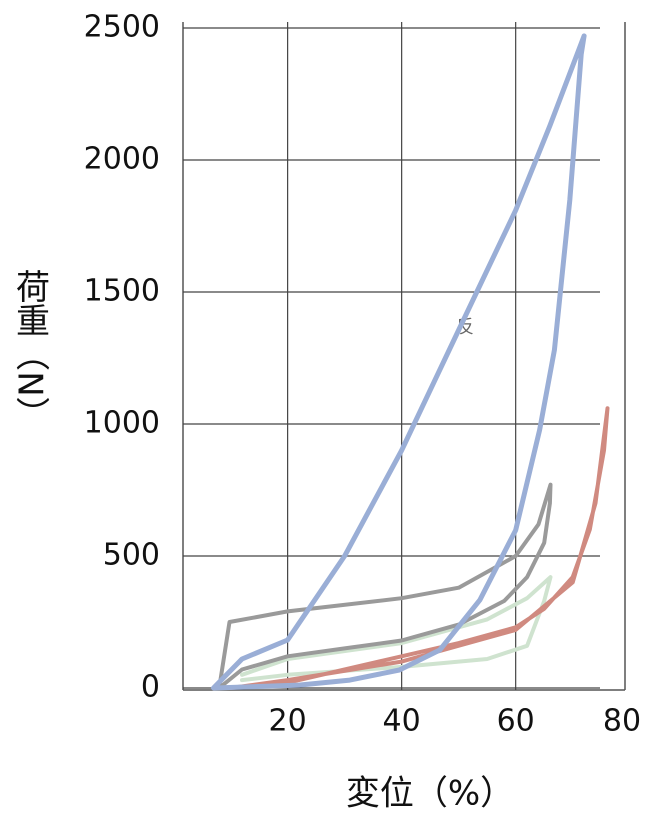  I want to click on y-tick-label: 500, so click(131, 555).